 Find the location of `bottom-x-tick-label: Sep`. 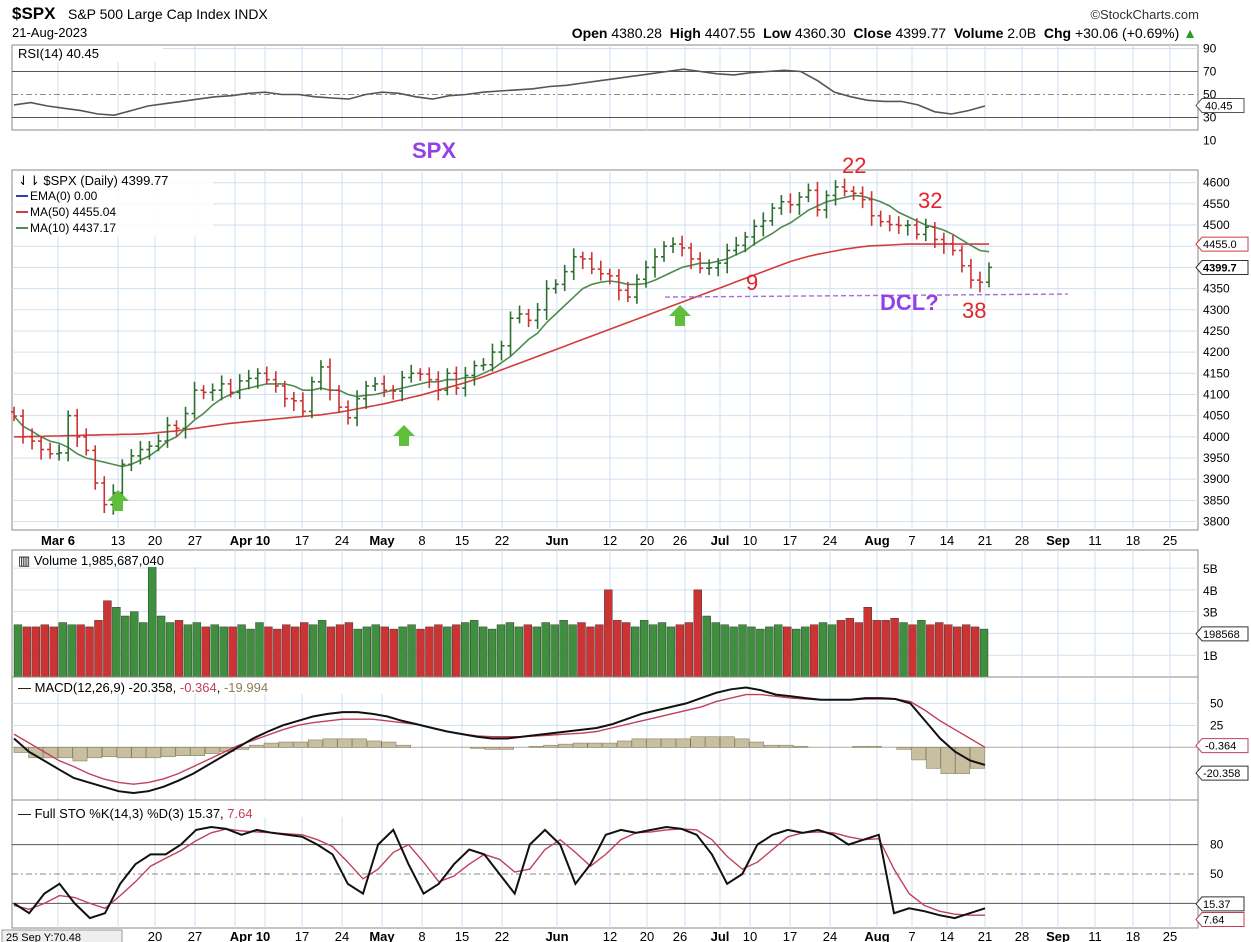

bottom-x-tick-label: Sep is located at coordinates (1058, 935).